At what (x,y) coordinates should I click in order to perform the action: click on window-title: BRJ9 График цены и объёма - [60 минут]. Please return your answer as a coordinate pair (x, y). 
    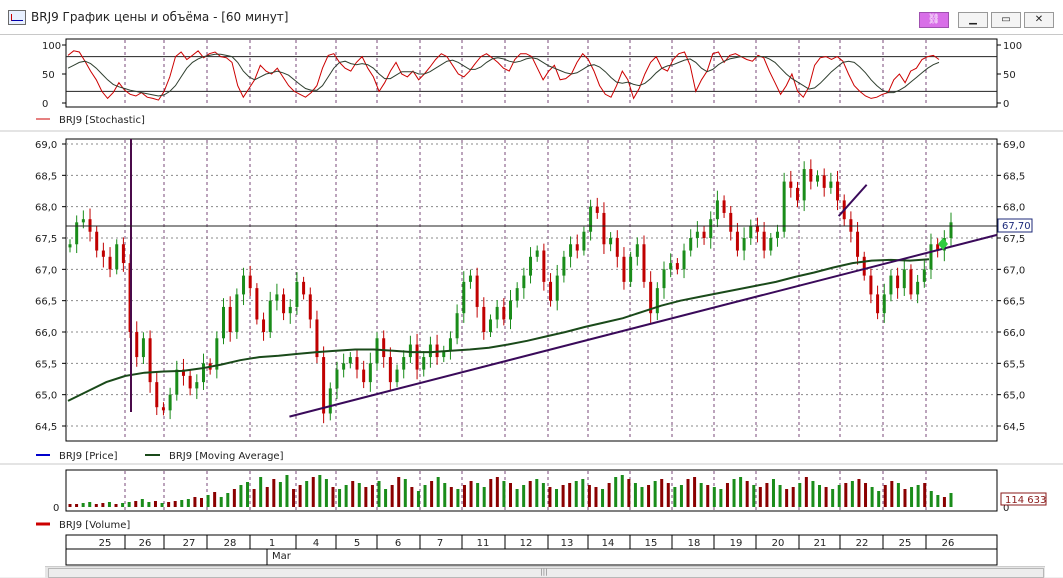
    Looking at the image, I should click on (160, 17).